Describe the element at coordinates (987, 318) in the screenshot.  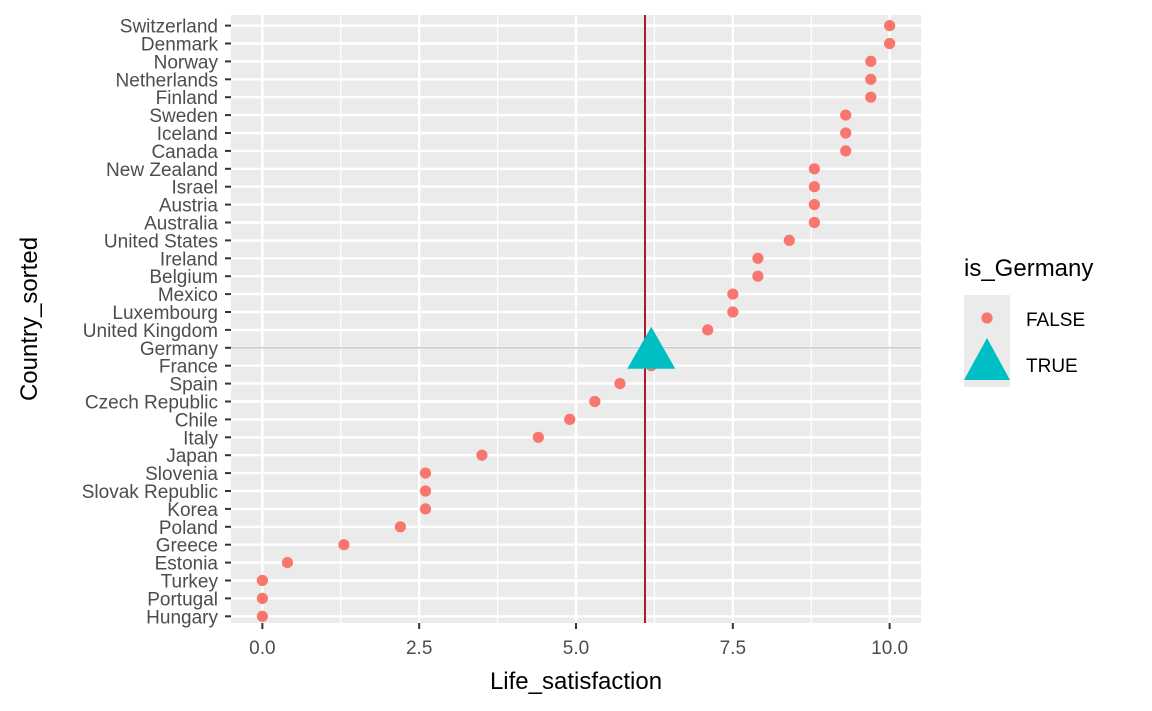
I see `legend-key-false-icon` at that location.